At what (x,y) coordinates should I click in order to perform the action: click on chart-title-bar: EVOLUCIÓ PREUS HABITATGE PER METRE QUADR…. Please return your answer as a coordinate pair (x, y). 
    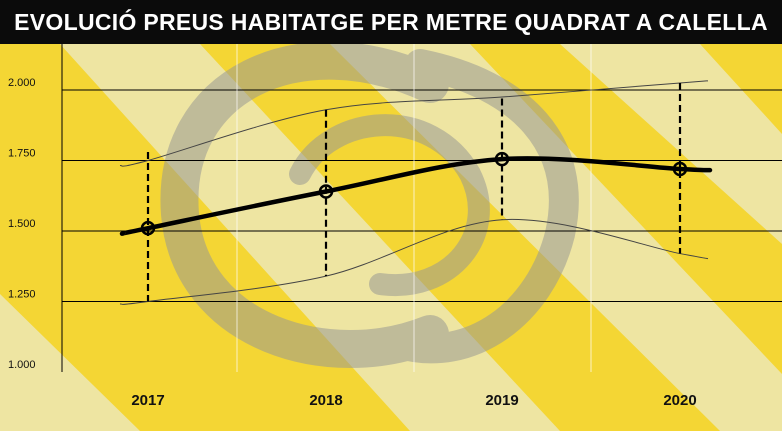
    Looking at the image, I should click on (391, 22).